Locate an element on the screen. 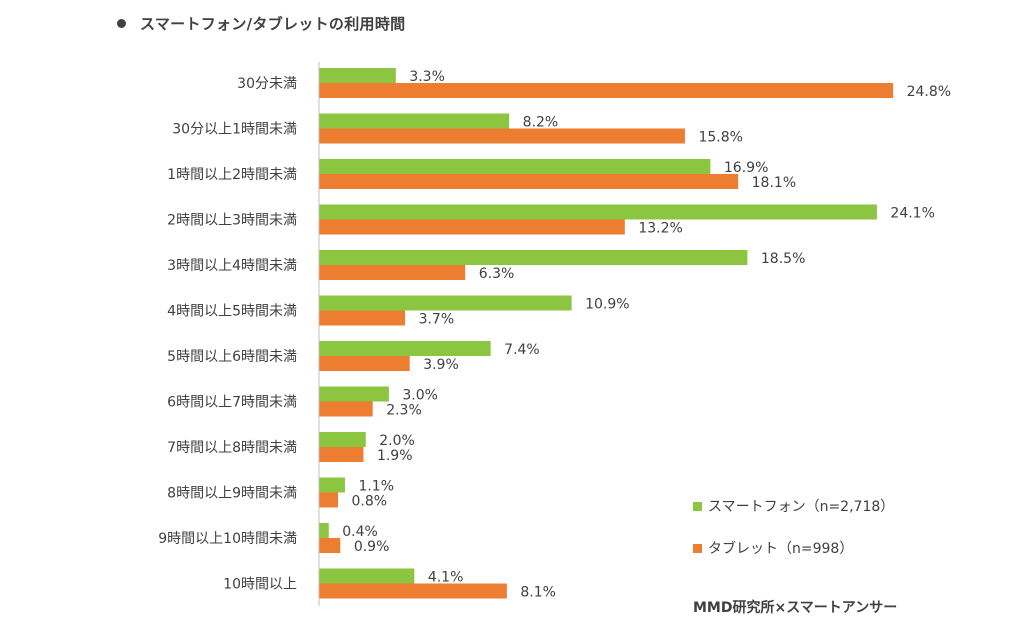  data-label-tablet: 0.8% is located at coordinates (370, 502).